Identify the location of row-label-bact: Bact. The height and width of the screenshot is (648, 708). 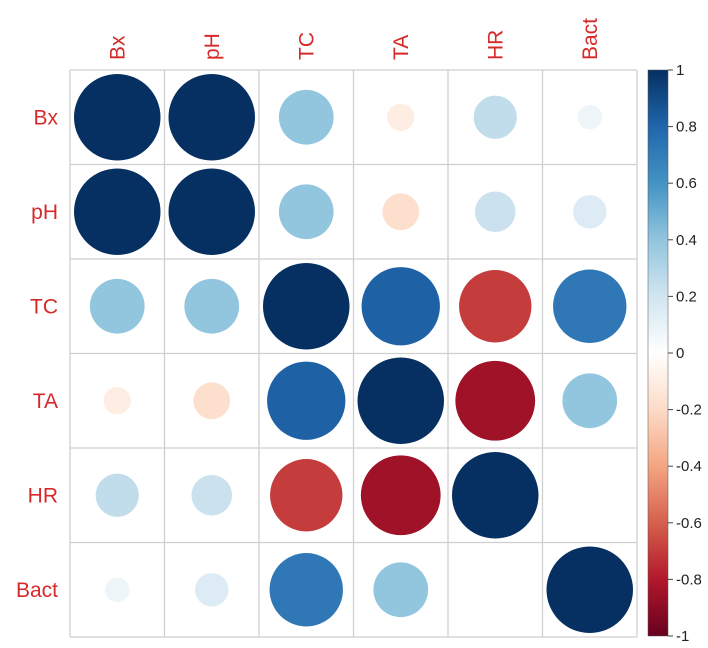
(37, 590).